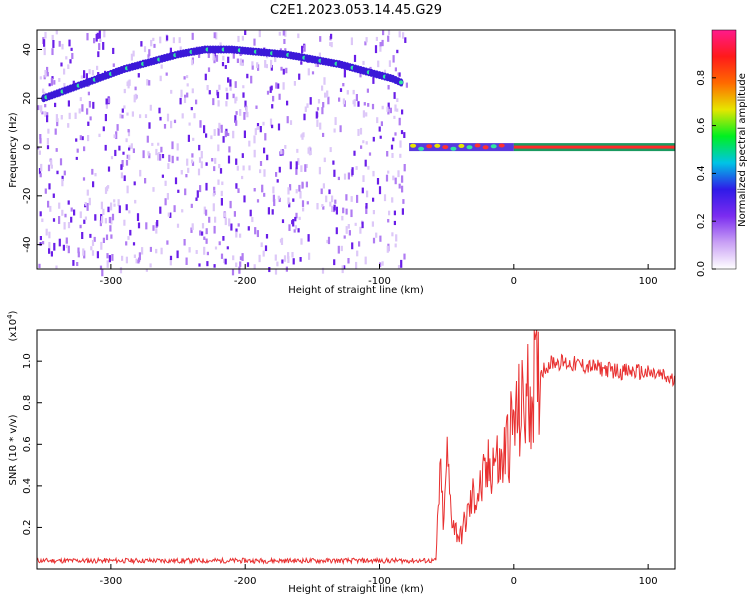 This screenshot has width=750, height=600. Describe the element at coordinates (27, 49) in the screenshot. I see `y-tick-label: 40` at that location.